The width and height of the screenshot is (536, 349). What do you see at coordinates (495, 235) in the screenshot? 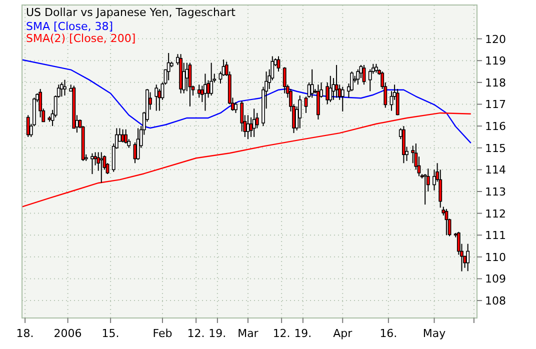
I see `y-tick-label: 111` at bounding box center [495, 235].